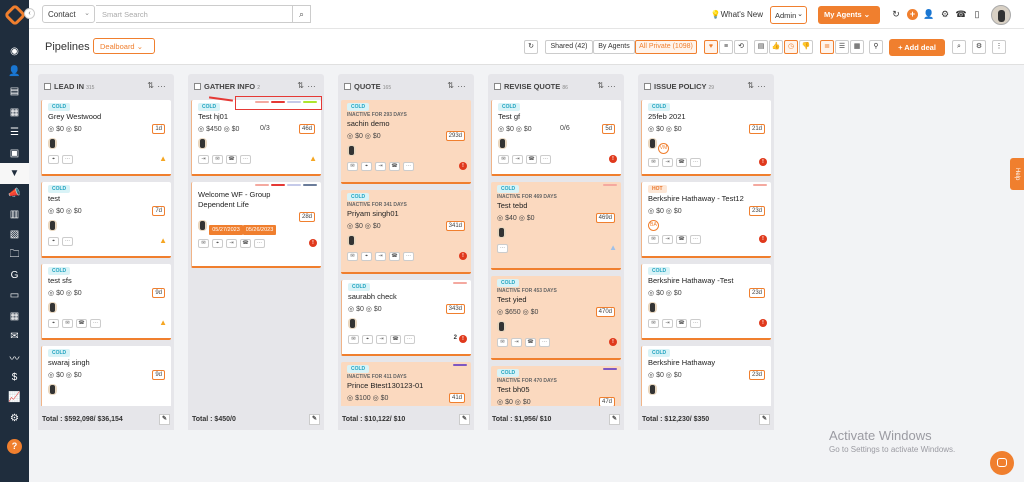 This screenshot has width=1024, height=482. Describe the element at coordinates (512, 205) in the screenshot. I see `deal-name: Test tebd` at that location.